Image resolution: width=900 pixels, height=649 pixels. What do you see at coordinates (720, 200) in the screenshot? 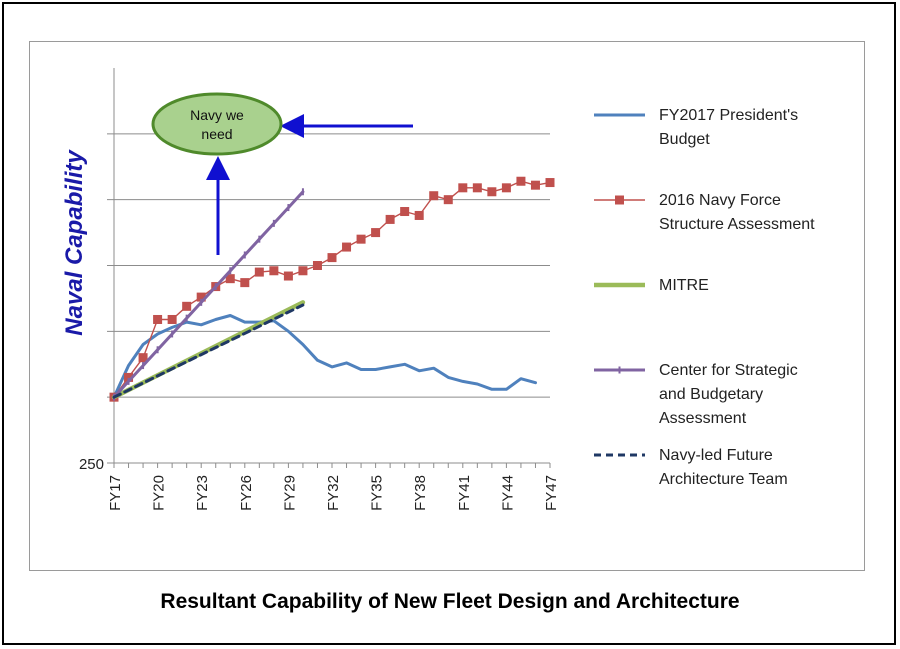
I see `legend-label: 2016 Navy Force` at bounding box center [720, 200].